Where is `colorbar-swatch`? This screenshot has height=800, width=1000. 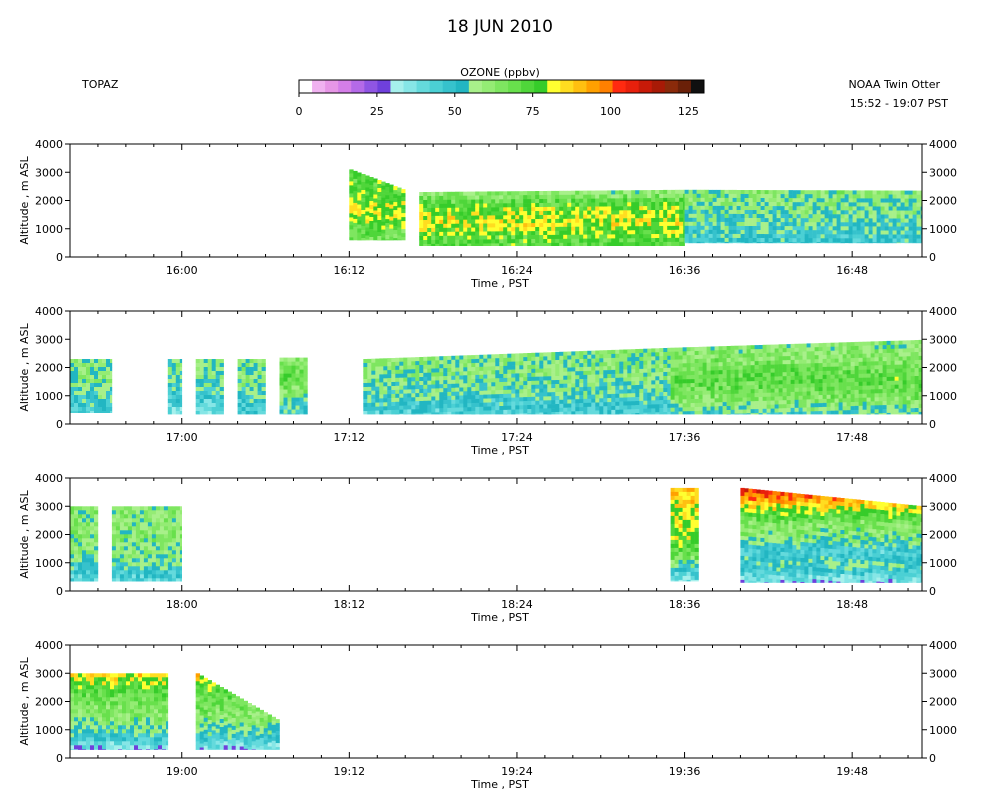
colorbar-swatch is located at coordinates (371, 86).